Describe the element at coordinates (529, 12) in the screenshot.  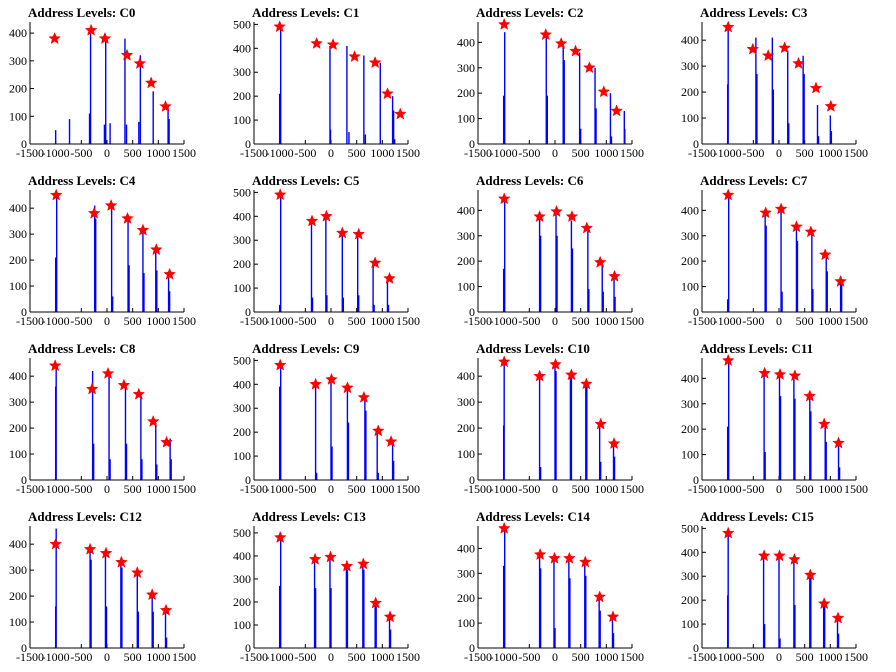
I see `panel-title: Address Levels: C2` at that location.